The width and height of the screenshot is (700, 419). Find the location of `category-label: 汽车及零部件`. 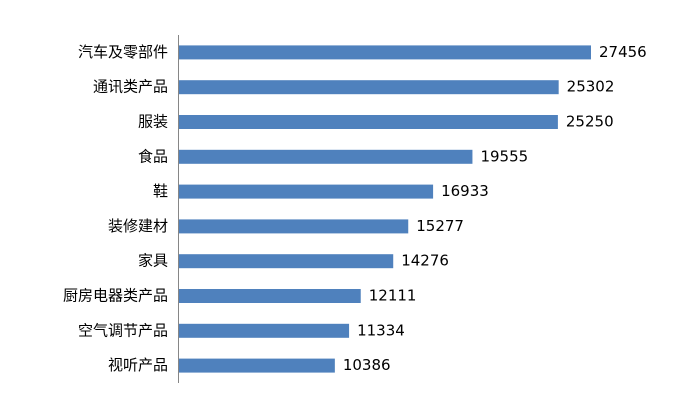

category-label: 汽车及零部件 is located at coordinates (123, 52).